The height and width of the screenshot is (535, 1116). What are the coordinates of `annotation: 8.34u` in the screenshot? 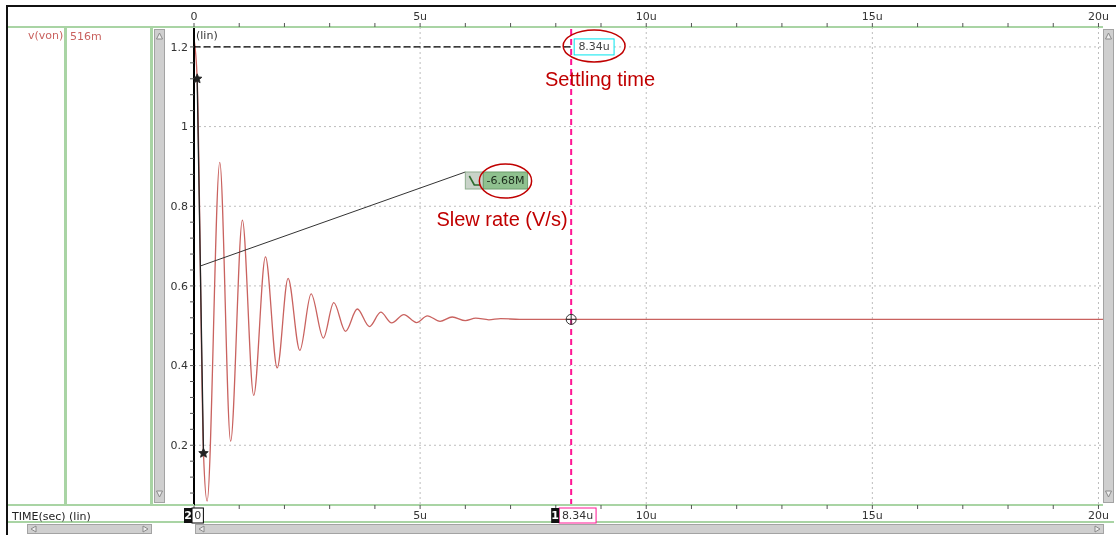 It's located at (594, 47).